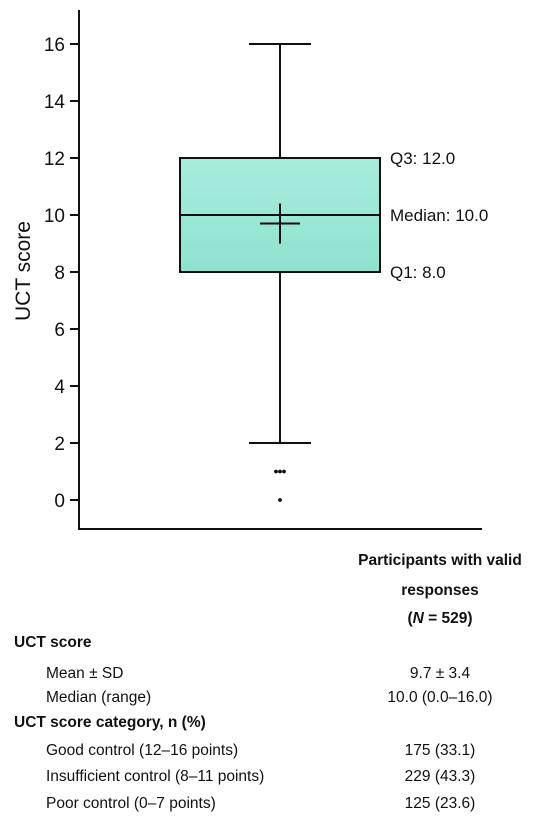  Describe the element at coordinates (418, 272) in the screenshot. I see `q1-annotation: Q1: 8.0` at that location.